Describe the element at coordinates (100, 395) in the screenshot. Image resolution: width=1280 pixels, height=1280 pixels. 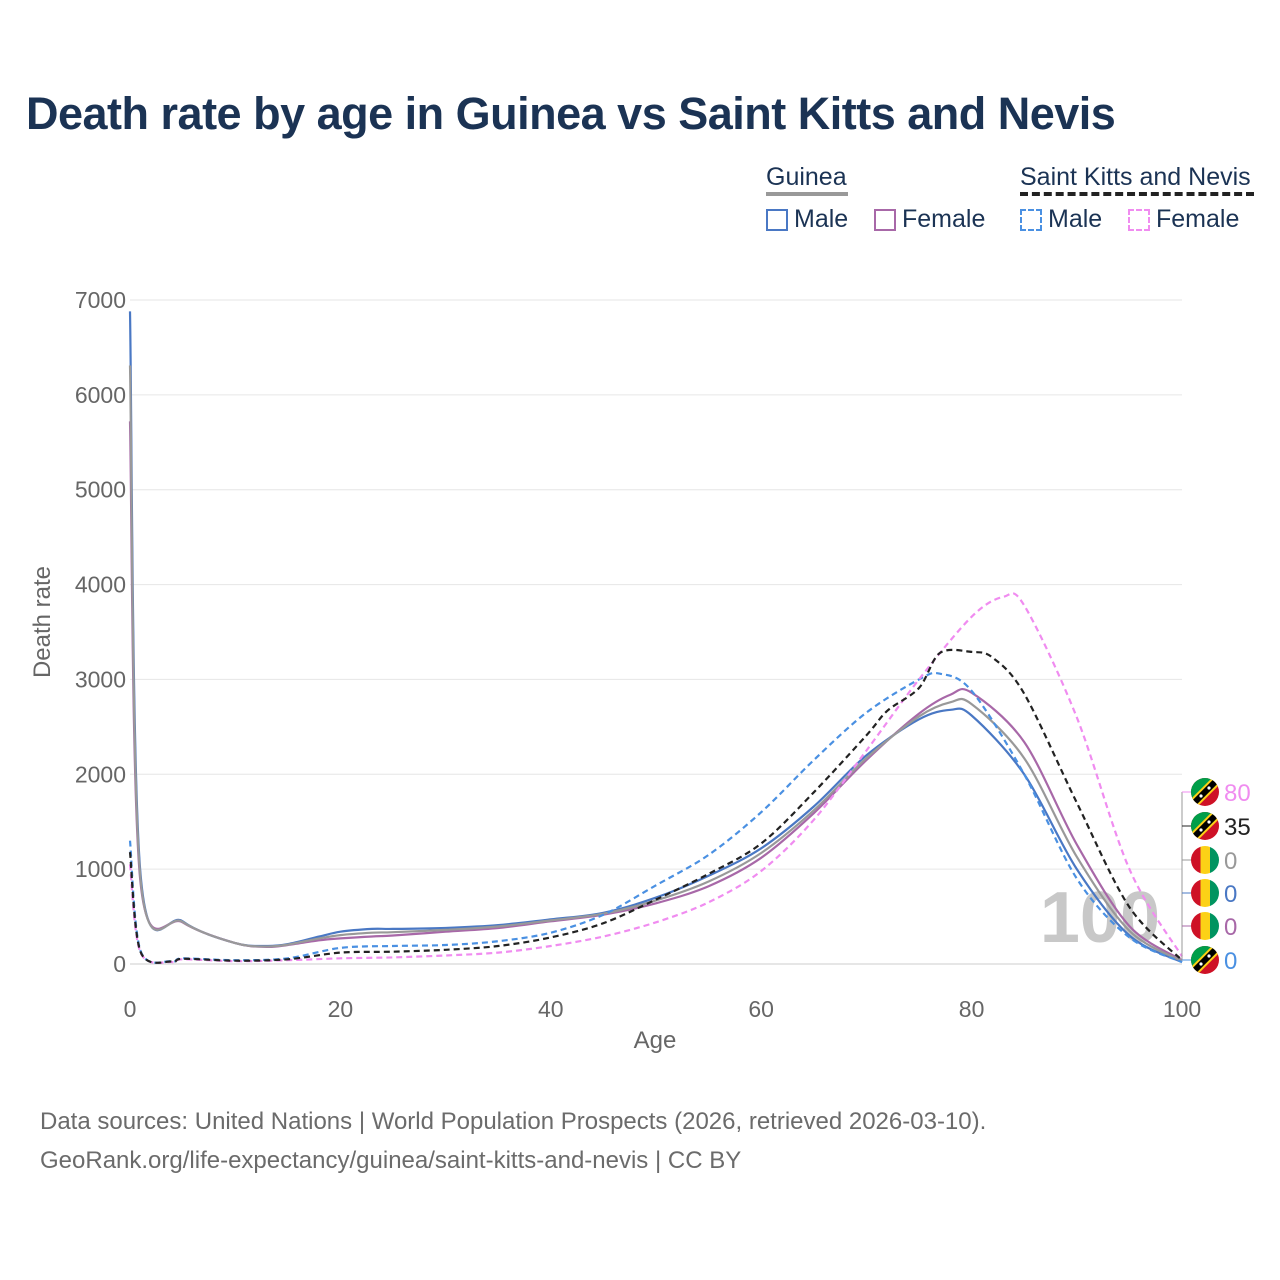
I see `y-tick-label: 6000` at that location.